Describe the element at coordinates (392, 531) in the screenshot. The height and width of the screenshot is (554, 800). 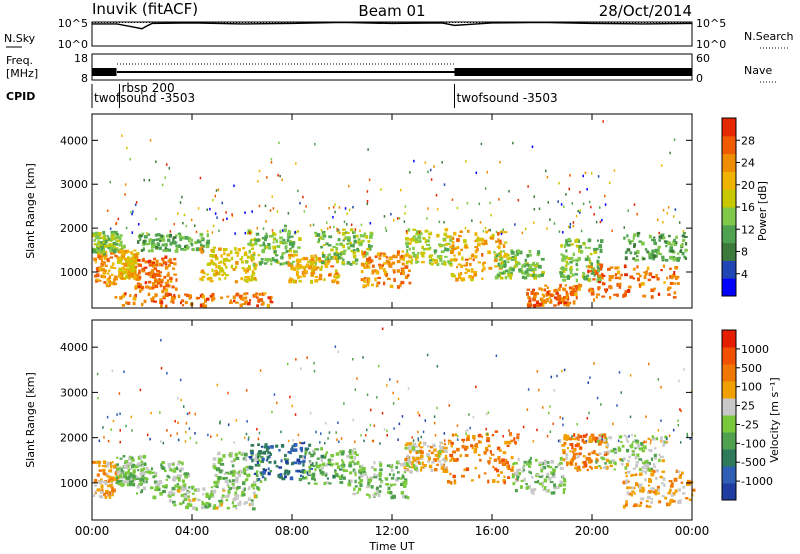
I see `xtick-label: 12:00` at that location.